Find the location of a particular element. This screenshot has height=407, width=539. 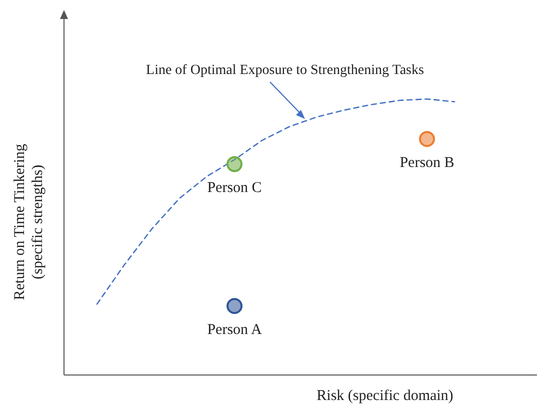

x-axis-title: Risk (specific domain) is located at coordinates (385, 396).